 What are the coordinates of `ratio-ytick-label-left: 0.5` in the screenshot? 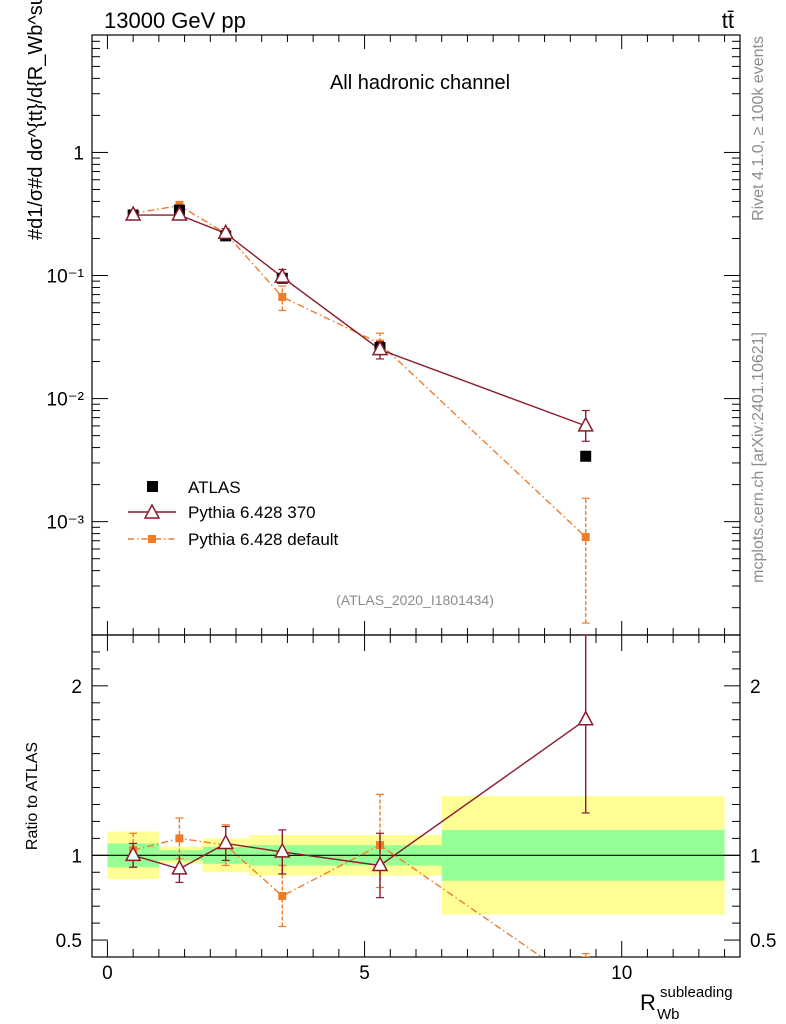 It's located at (69, 941).